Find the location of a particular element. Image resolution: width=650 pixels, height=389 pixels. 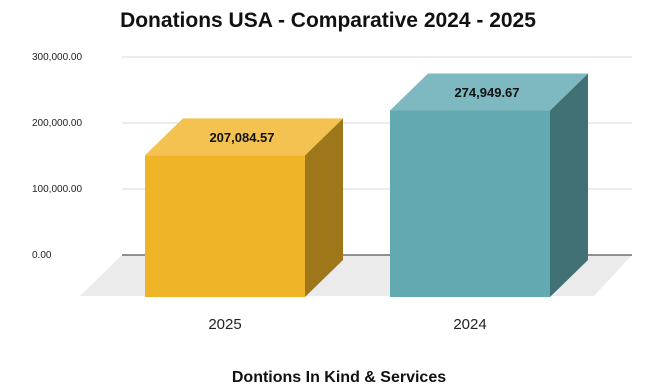

x-tick-label-2024: 2024 is located at coordinates (469, 324).